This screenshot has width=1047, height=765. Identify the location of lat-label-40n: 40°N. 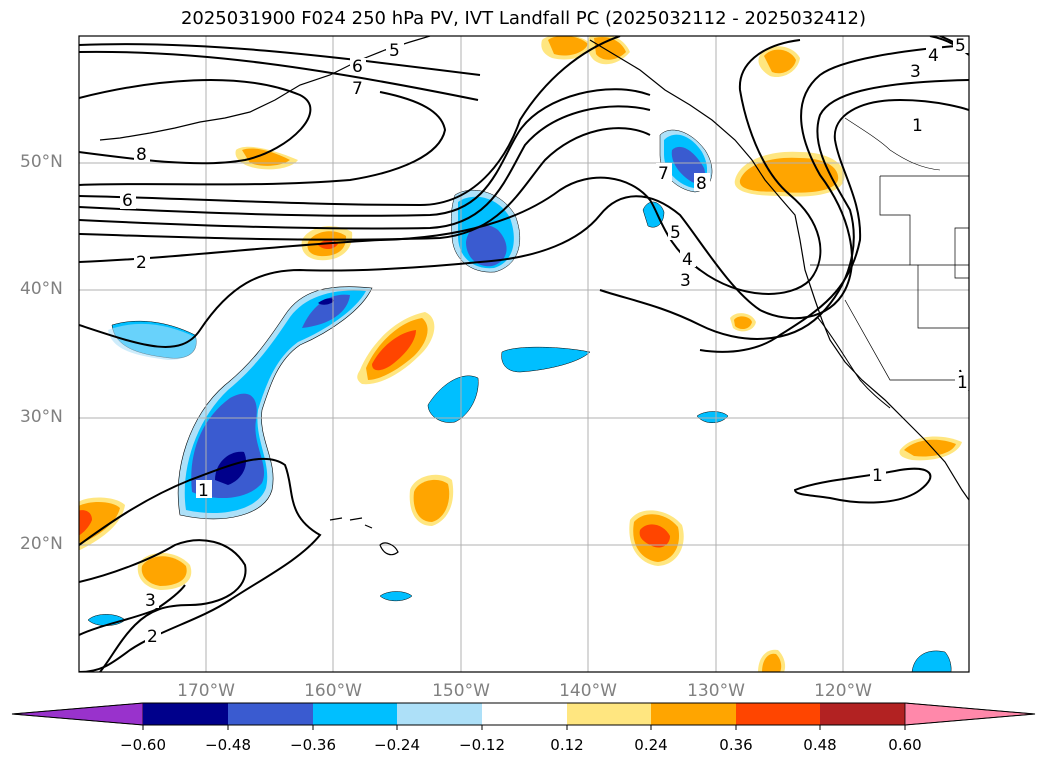
(41, 289).